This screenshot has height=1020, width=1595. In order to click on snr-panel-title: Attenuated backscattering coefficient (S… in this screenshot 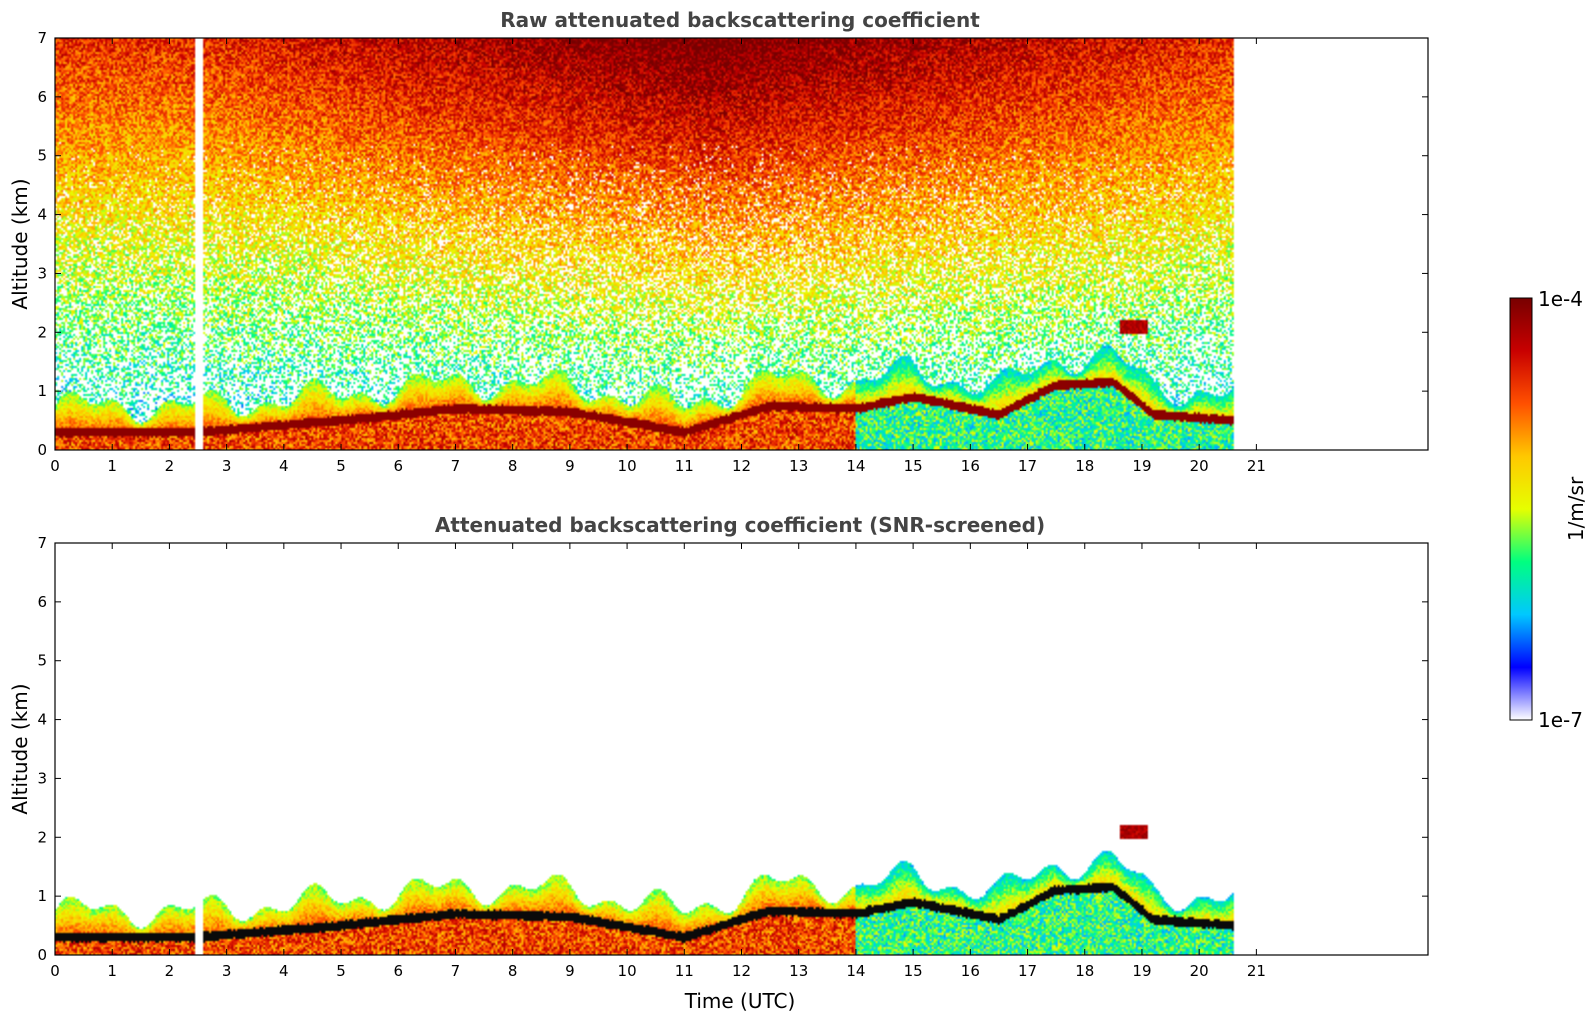, I will do `click(740, 525)`.